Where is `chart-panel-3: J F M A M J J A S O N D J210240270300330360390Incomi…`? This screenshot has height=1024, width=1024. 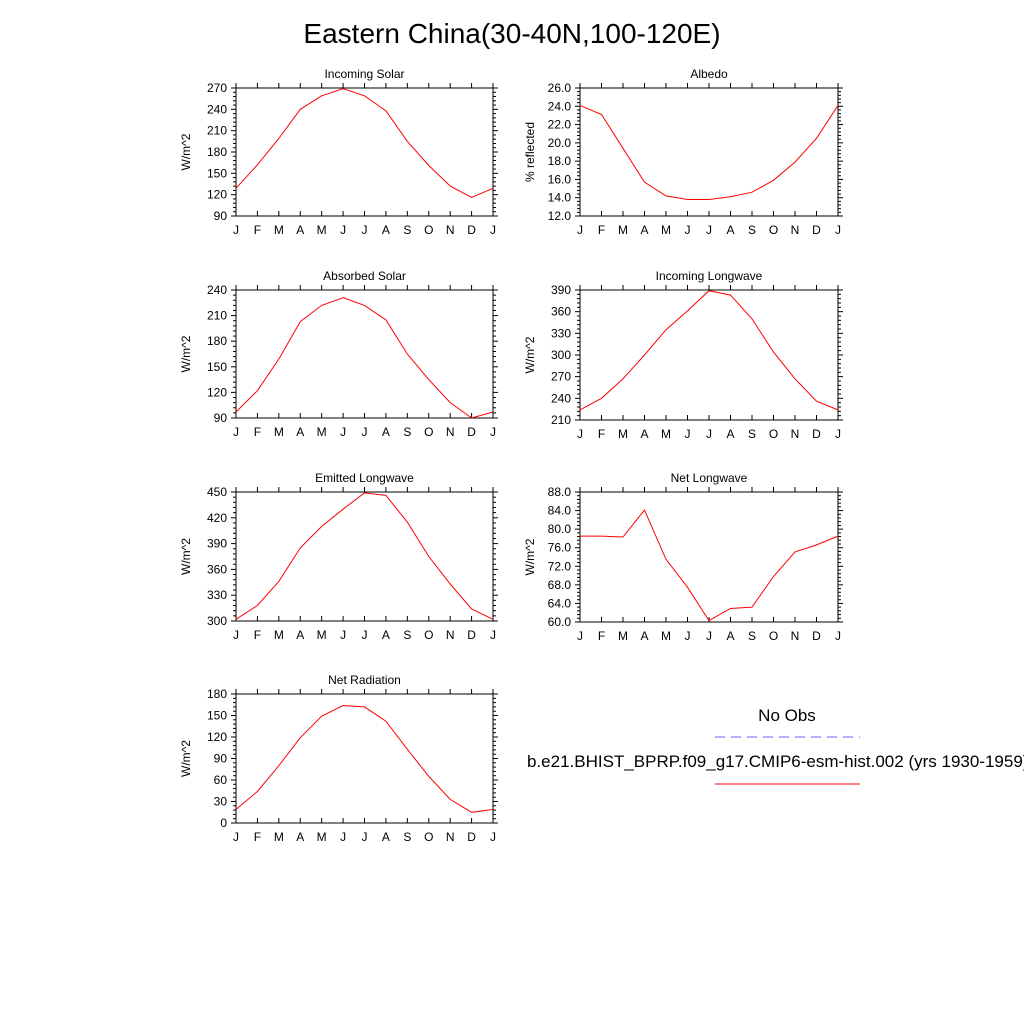
chart-panel-3: J F M A M J J A S O N D J210240270300330360390Incomi… is located at coordinates (683, 355).